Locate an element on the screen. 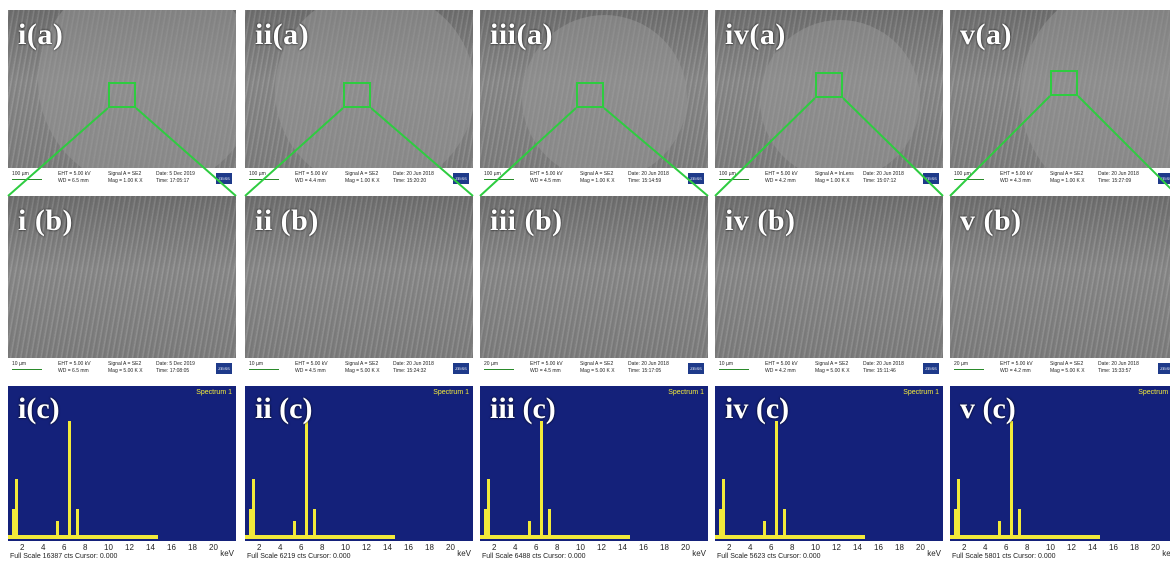 This screenshot has width=1170, height=565. surface-texture is located at coordinates (1060, 277).